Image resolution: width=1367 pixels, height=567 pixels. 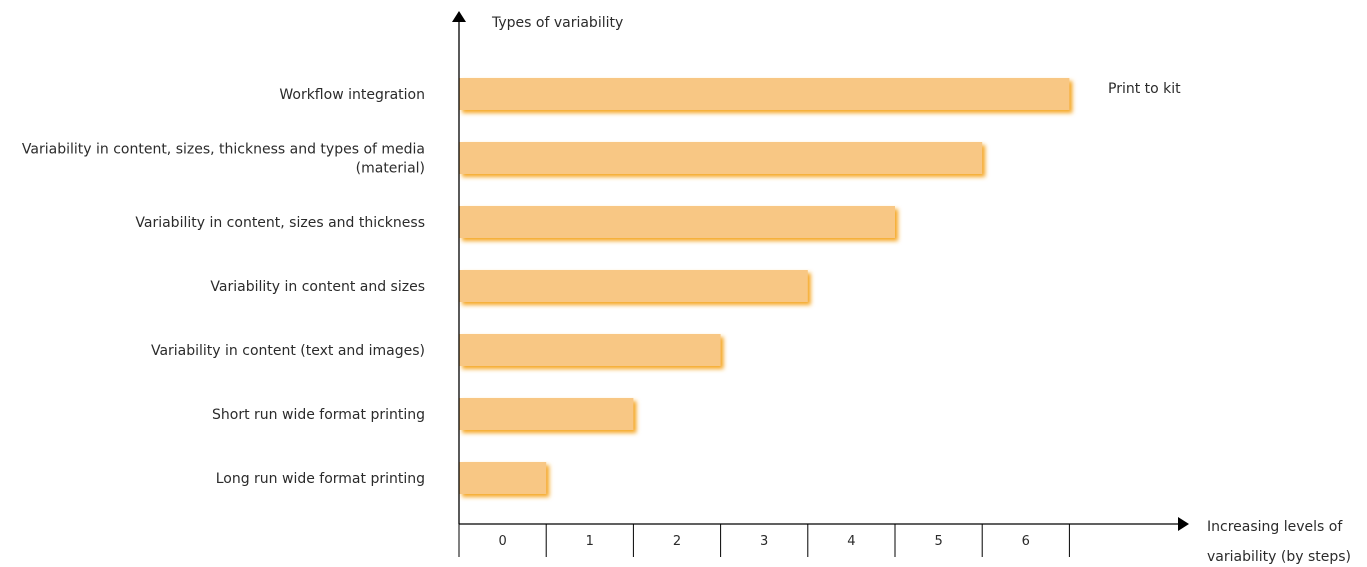 I want to click on x-tick-label: 3, so click(x=764, y=541).